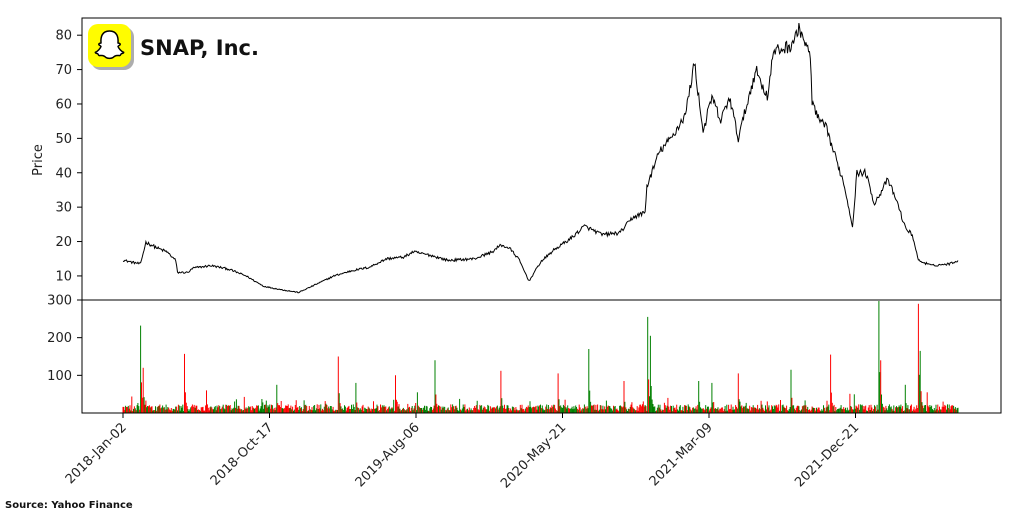 Image resolution: width=1024 pixels, height=512 pixels. I want to click on x-tick-label: 2021-Dec-21, so click(827, 455).